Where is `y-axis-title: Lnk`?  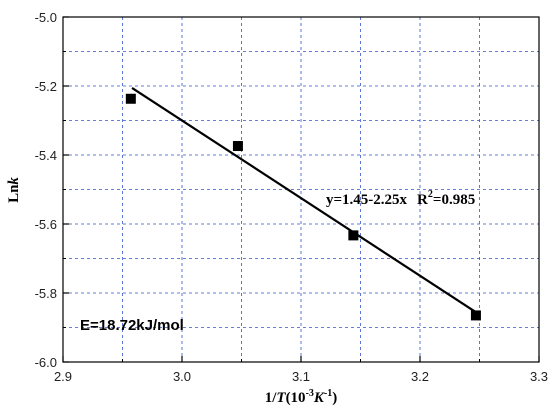 y-axis-title: Lnk is located at coordinates (14, 190).